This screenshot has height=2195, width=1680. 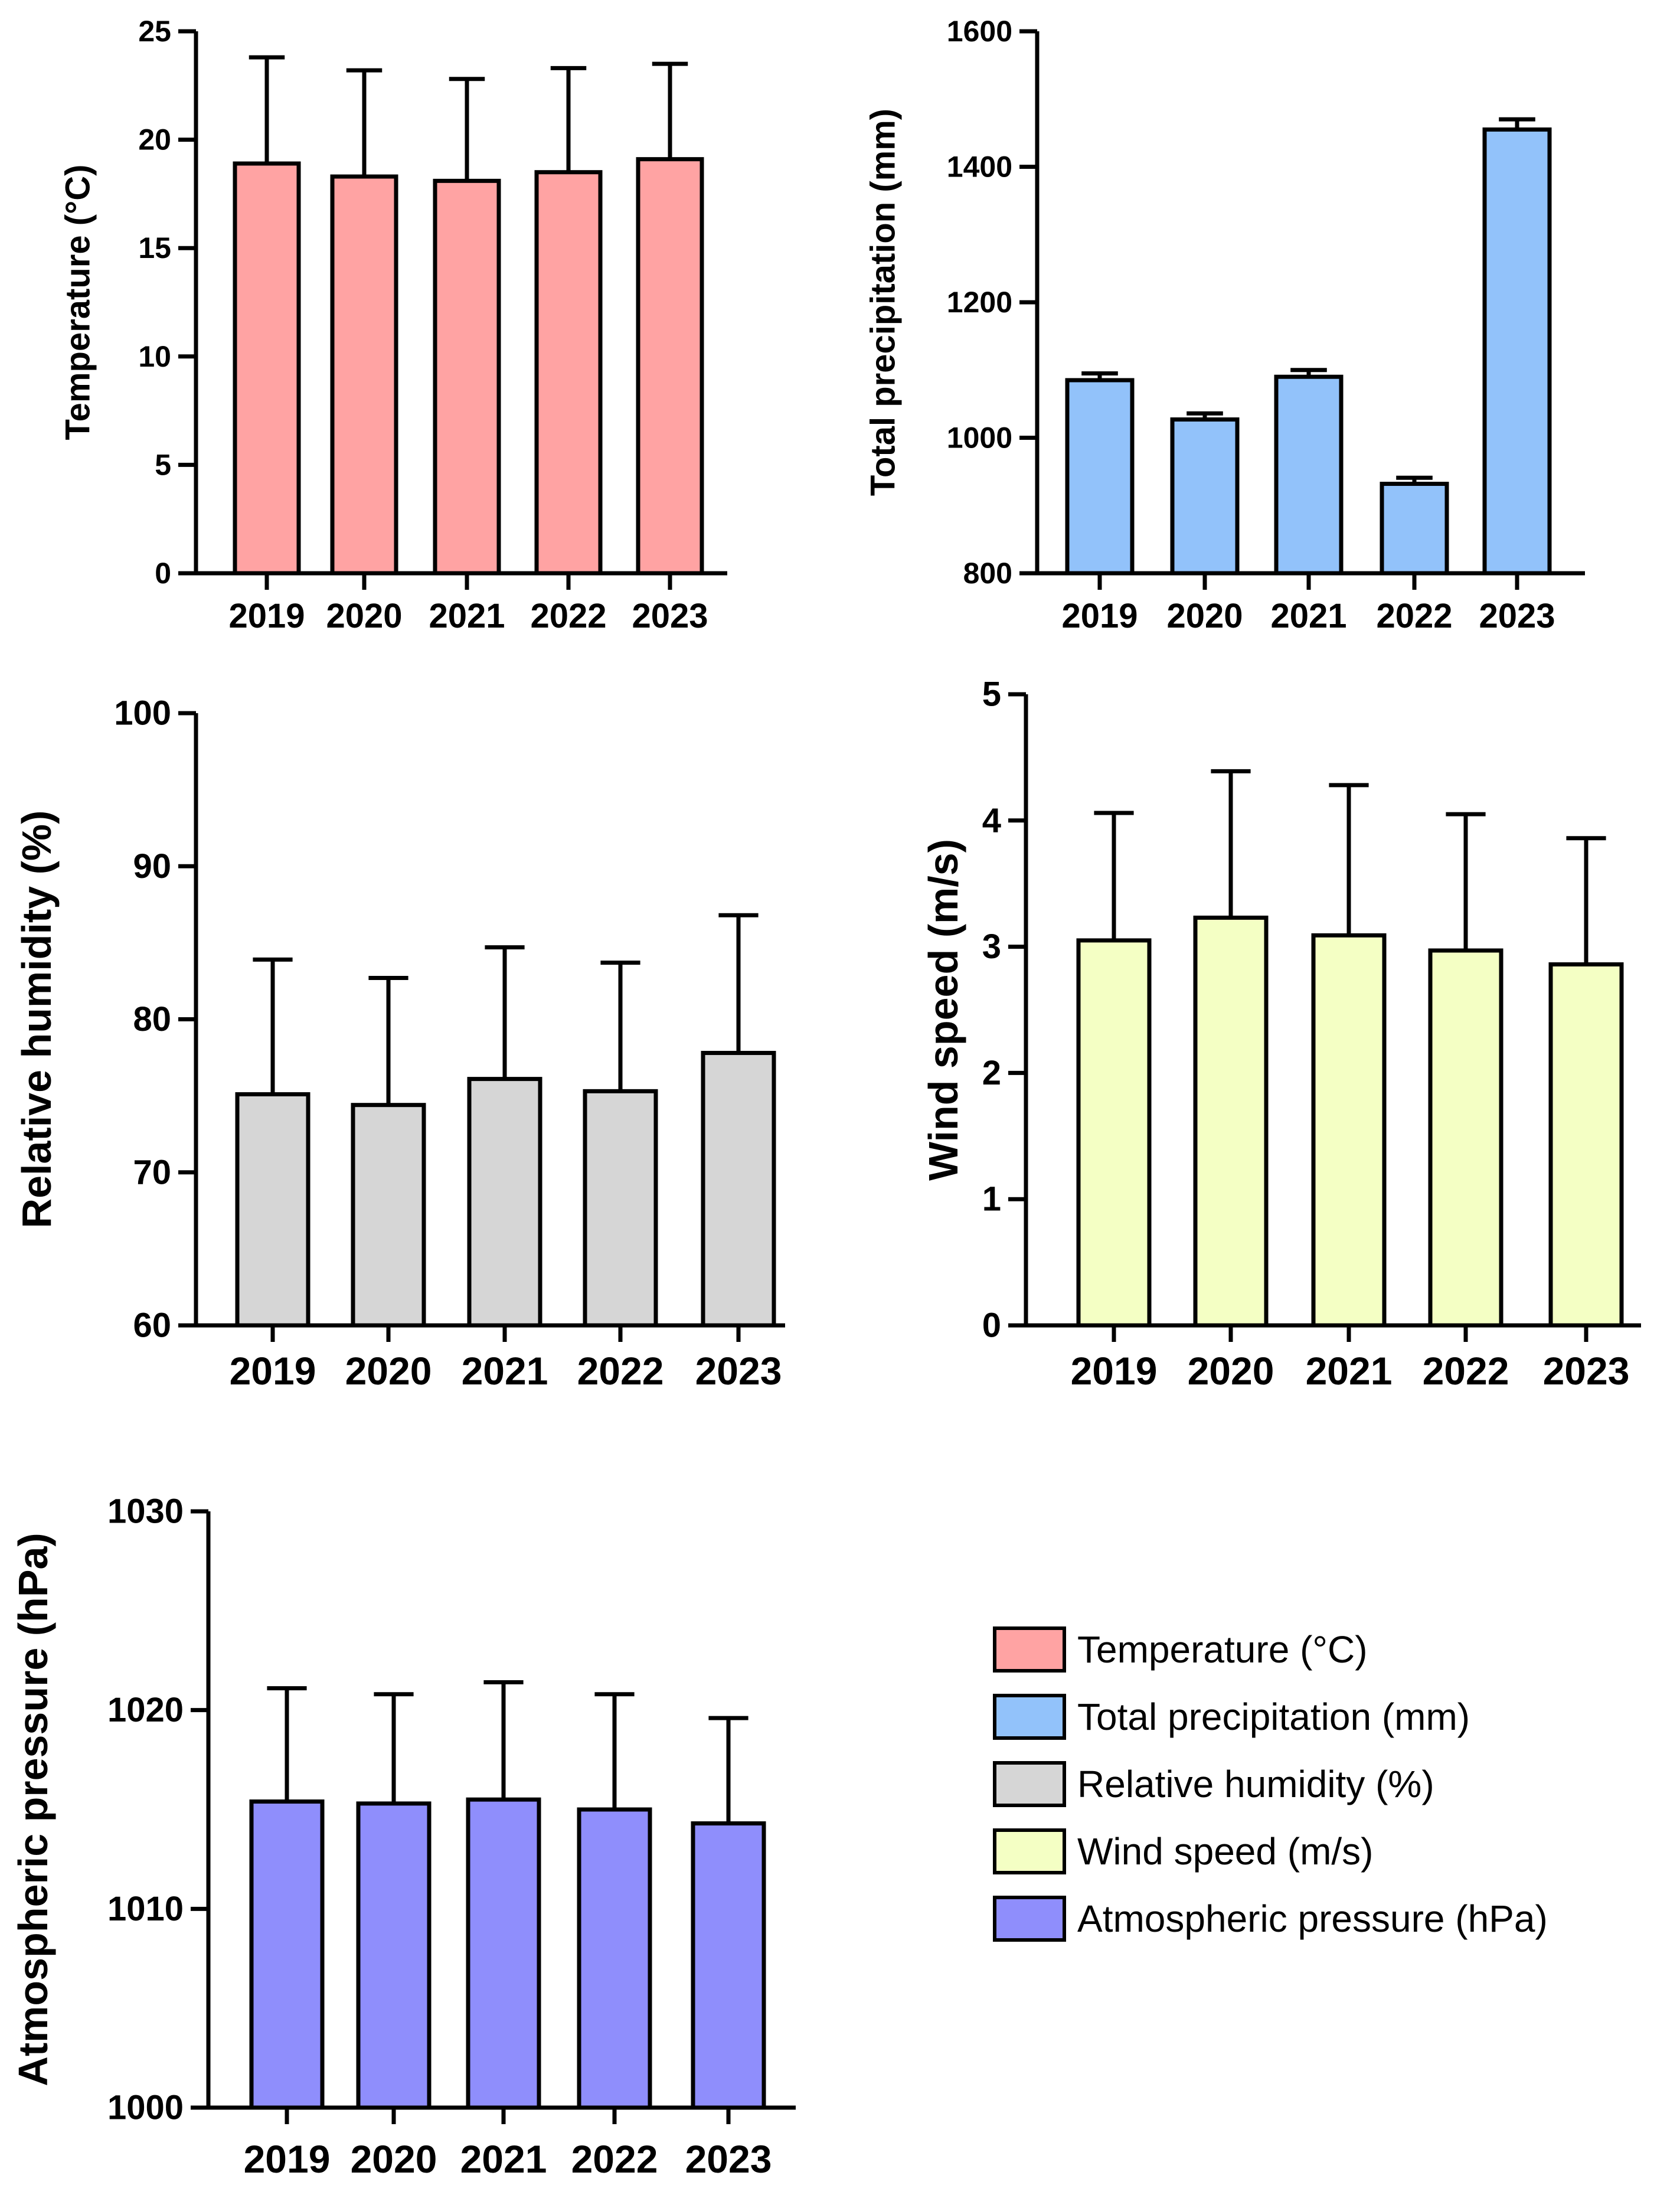 What do you see at coordinates (1225, 1851) in the screenshot?
I see `legend-label: Wind speed (m/s)` at bounding box center [1225, 1851].